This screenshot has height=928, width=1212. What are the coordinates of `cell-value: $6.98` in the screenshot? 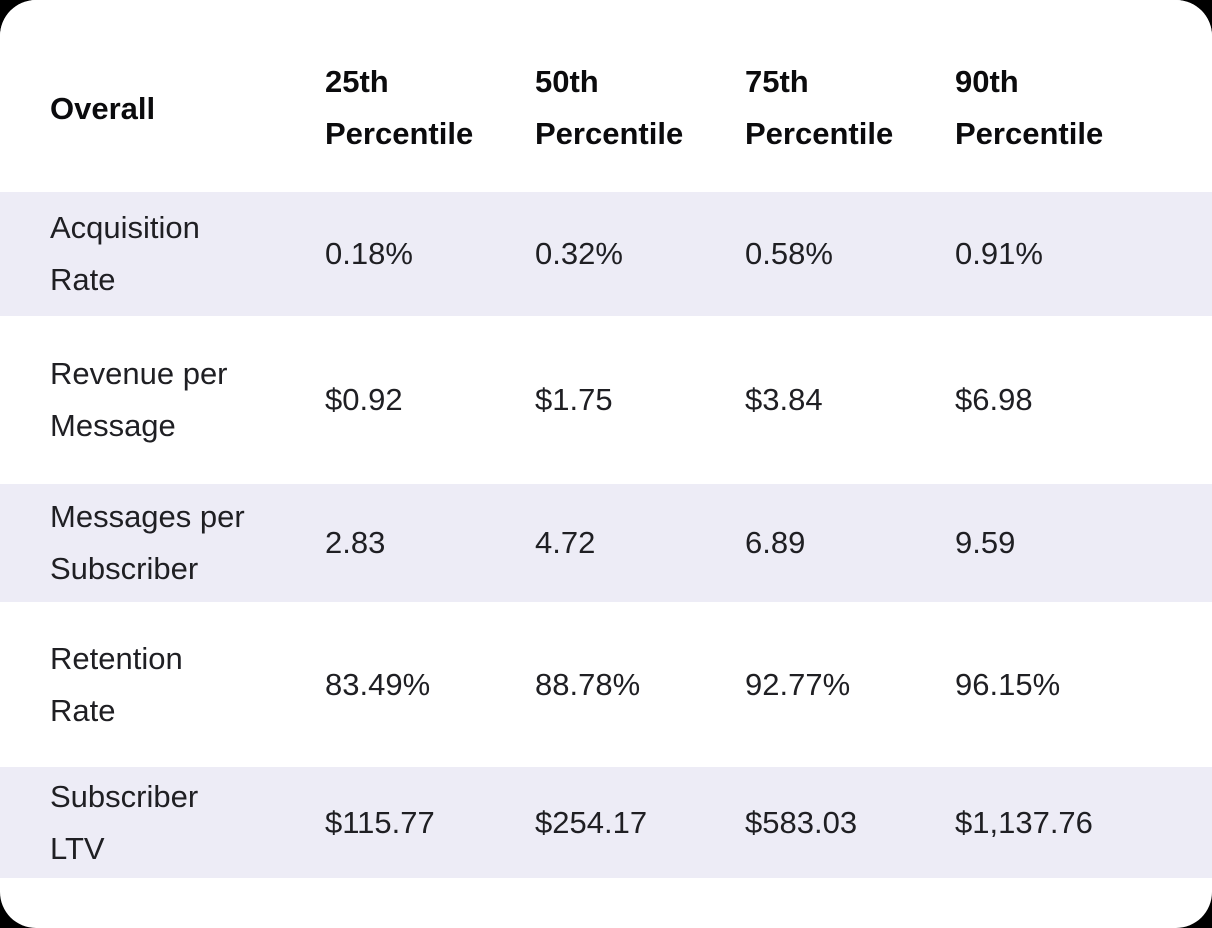 It's located at (994, 399).